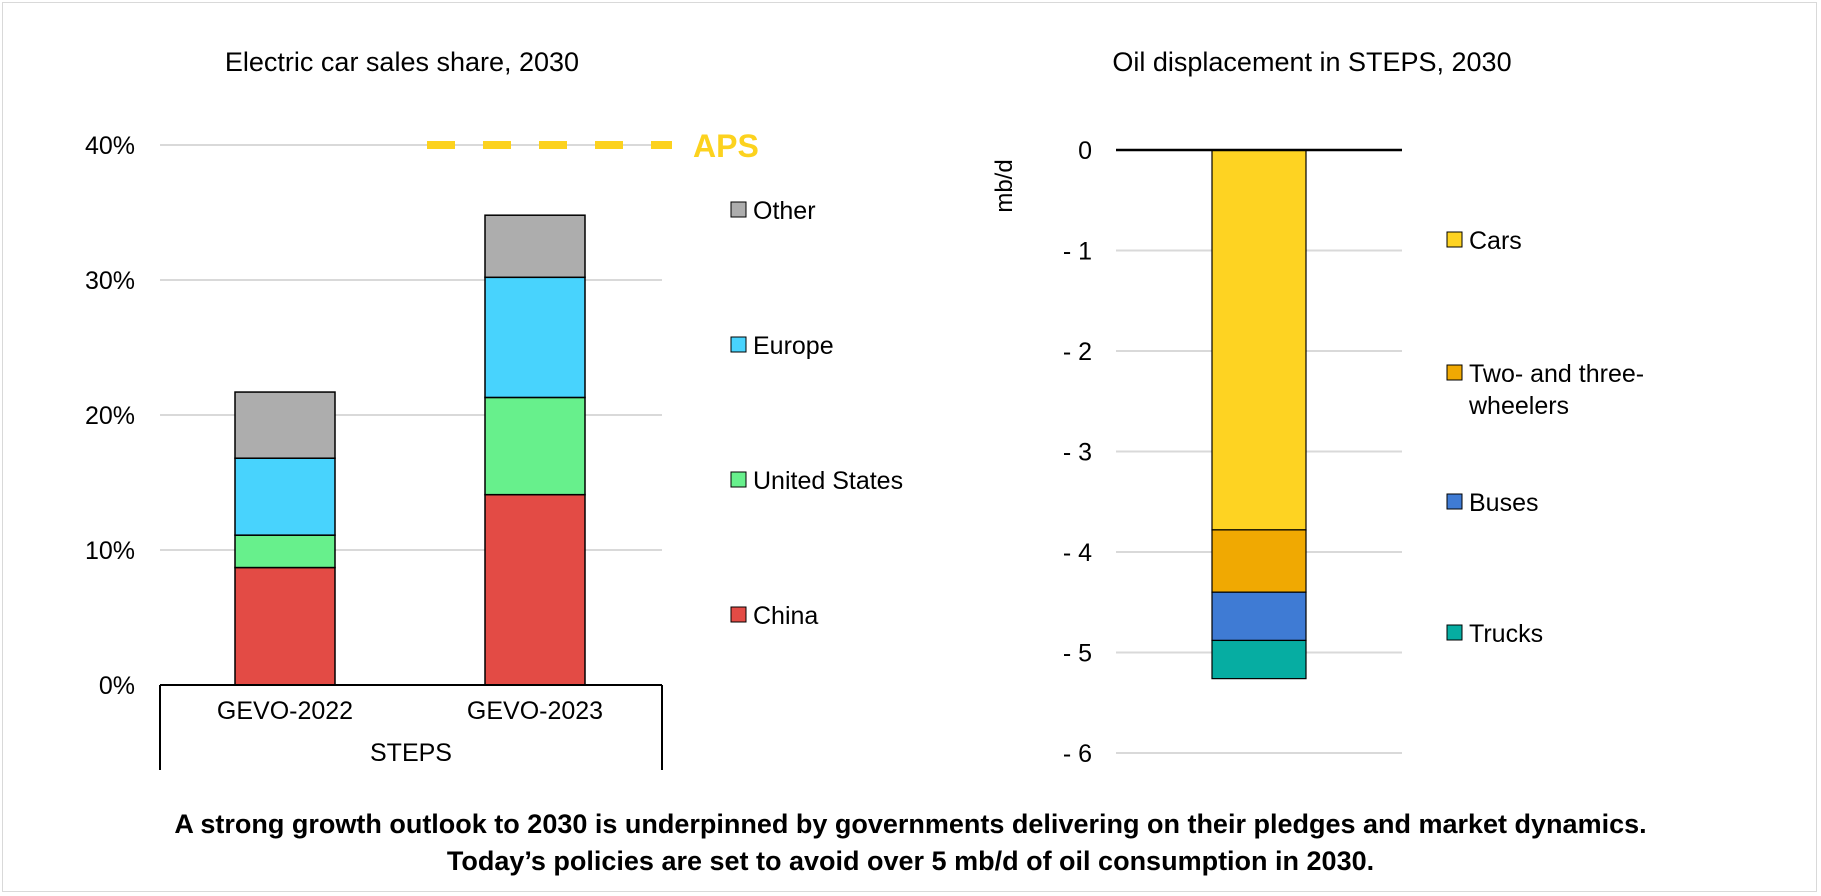 The width and height of the screenshot is (1821, 896). I want to click on chart2-legend-label: Buses, so click(1503, 503).